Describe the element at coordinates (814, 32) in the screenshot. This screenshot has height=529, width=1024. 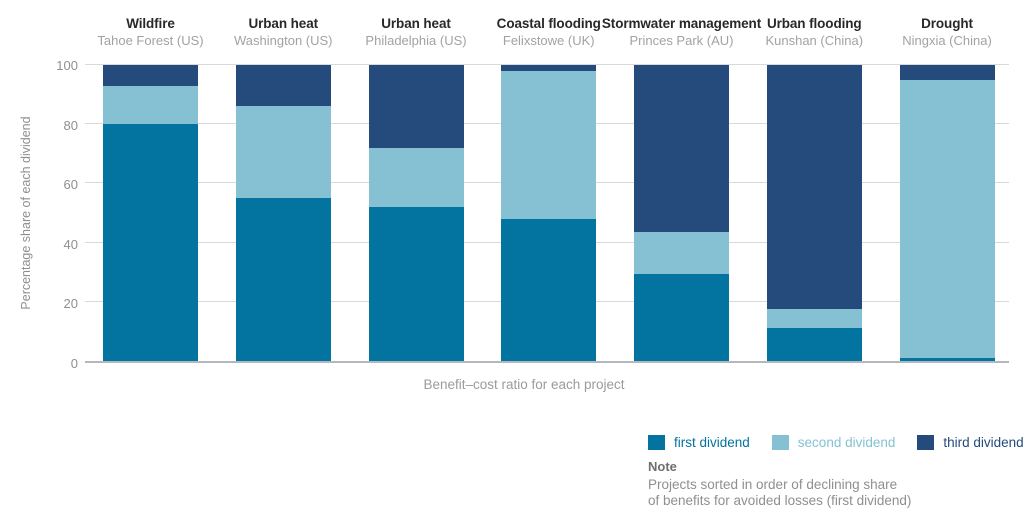
I see `column-header-6: Urban flooding Kunshan (China)` at that location.